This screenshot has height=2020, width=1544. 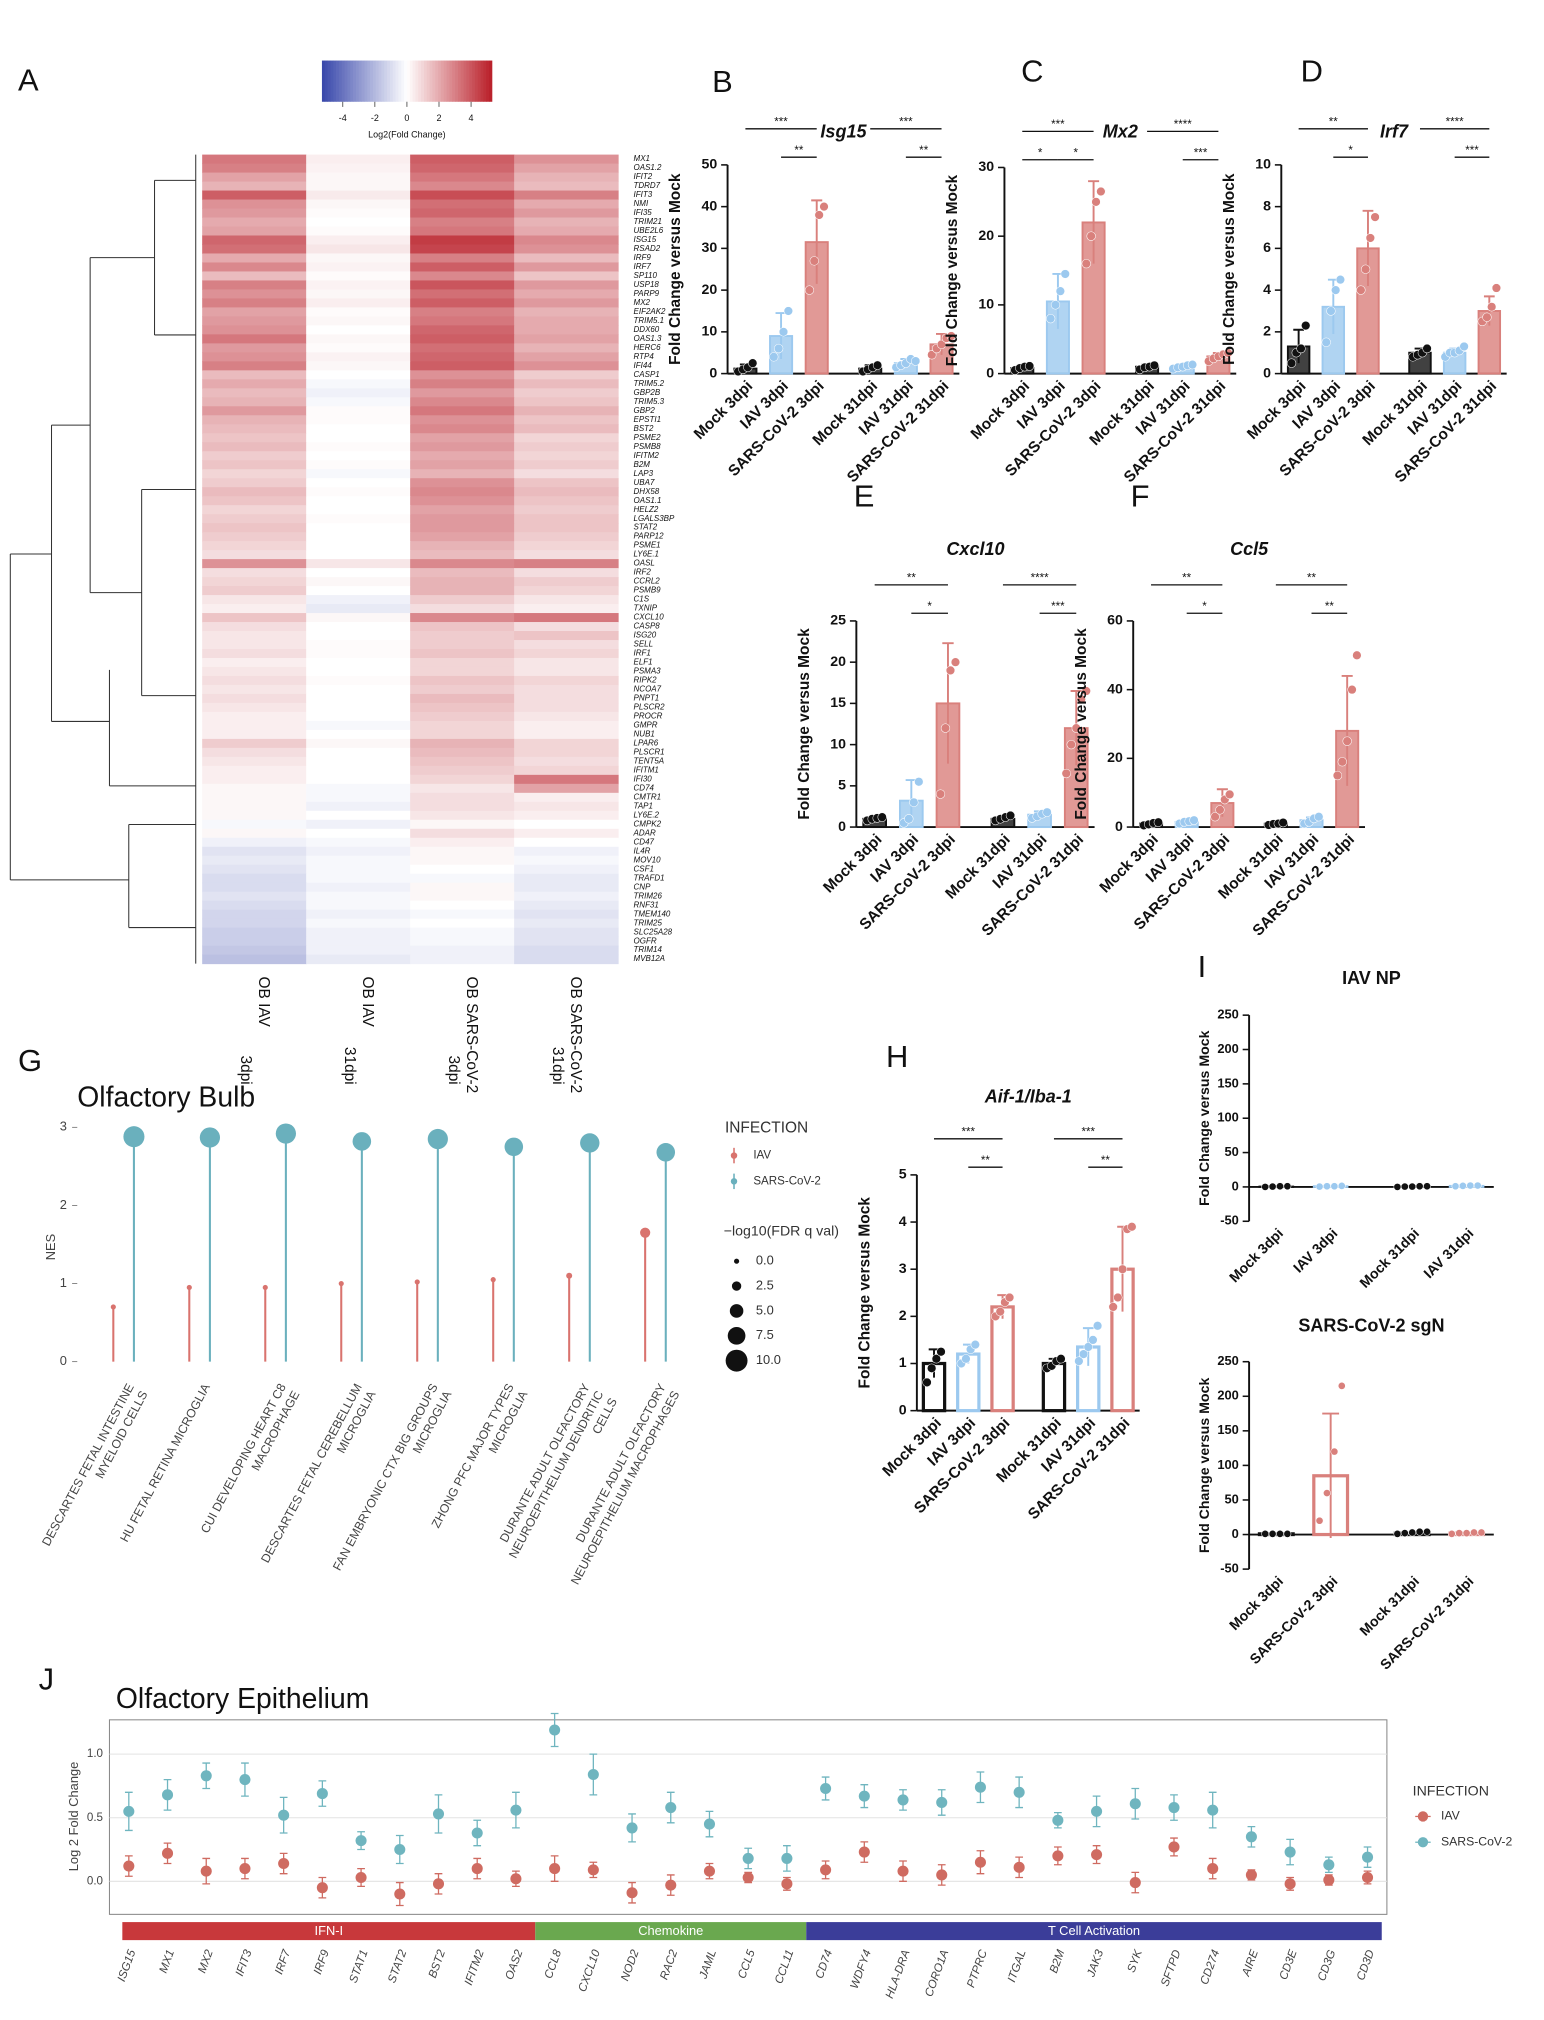 I want to click on row-label: PSME2, so click(x=648, y=437).